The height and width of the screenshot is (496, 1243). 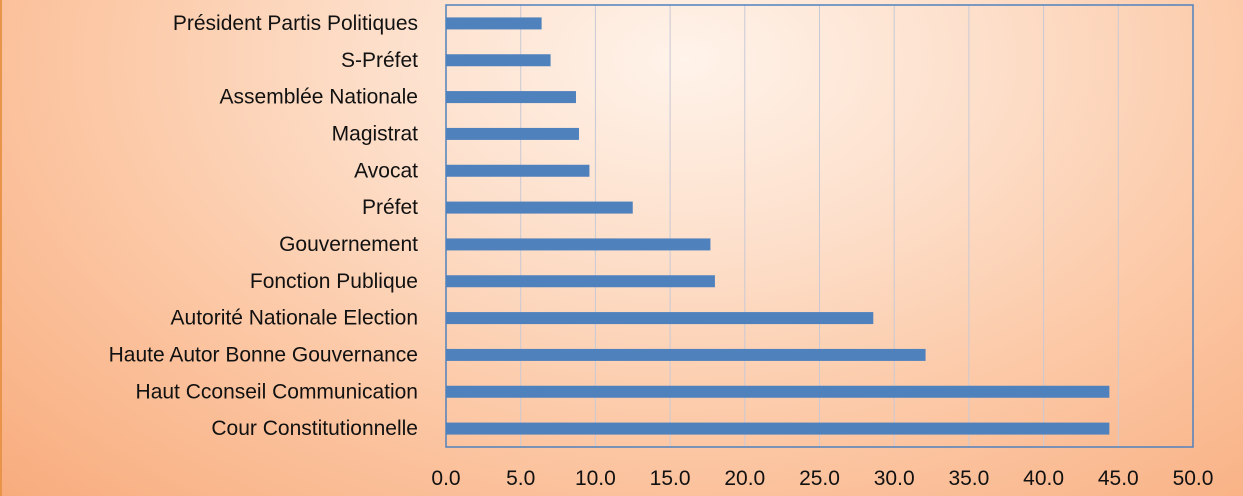 I want to click on category-label: Magistrat, so click(x=375, y=133).